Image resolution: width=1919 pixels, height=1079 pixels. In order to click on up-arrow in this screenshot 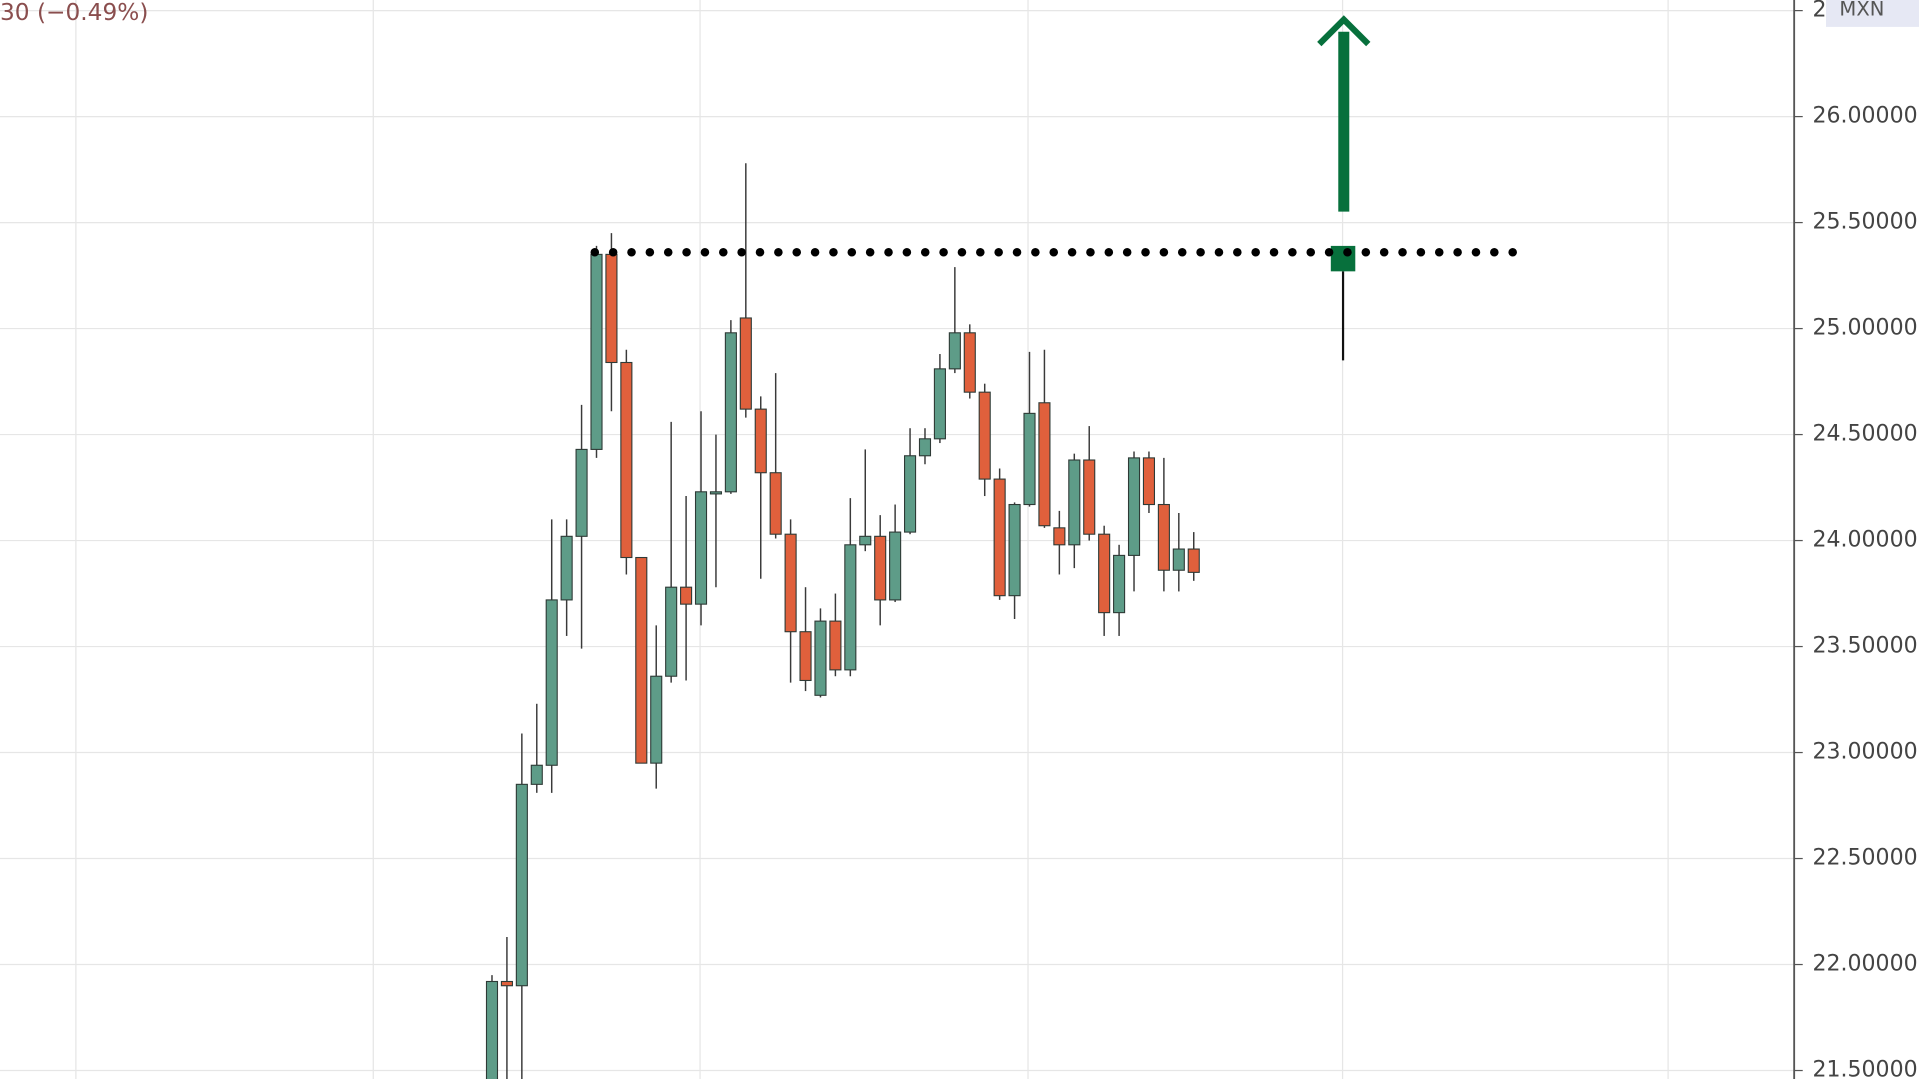, I will do `click(1344, 113)`.